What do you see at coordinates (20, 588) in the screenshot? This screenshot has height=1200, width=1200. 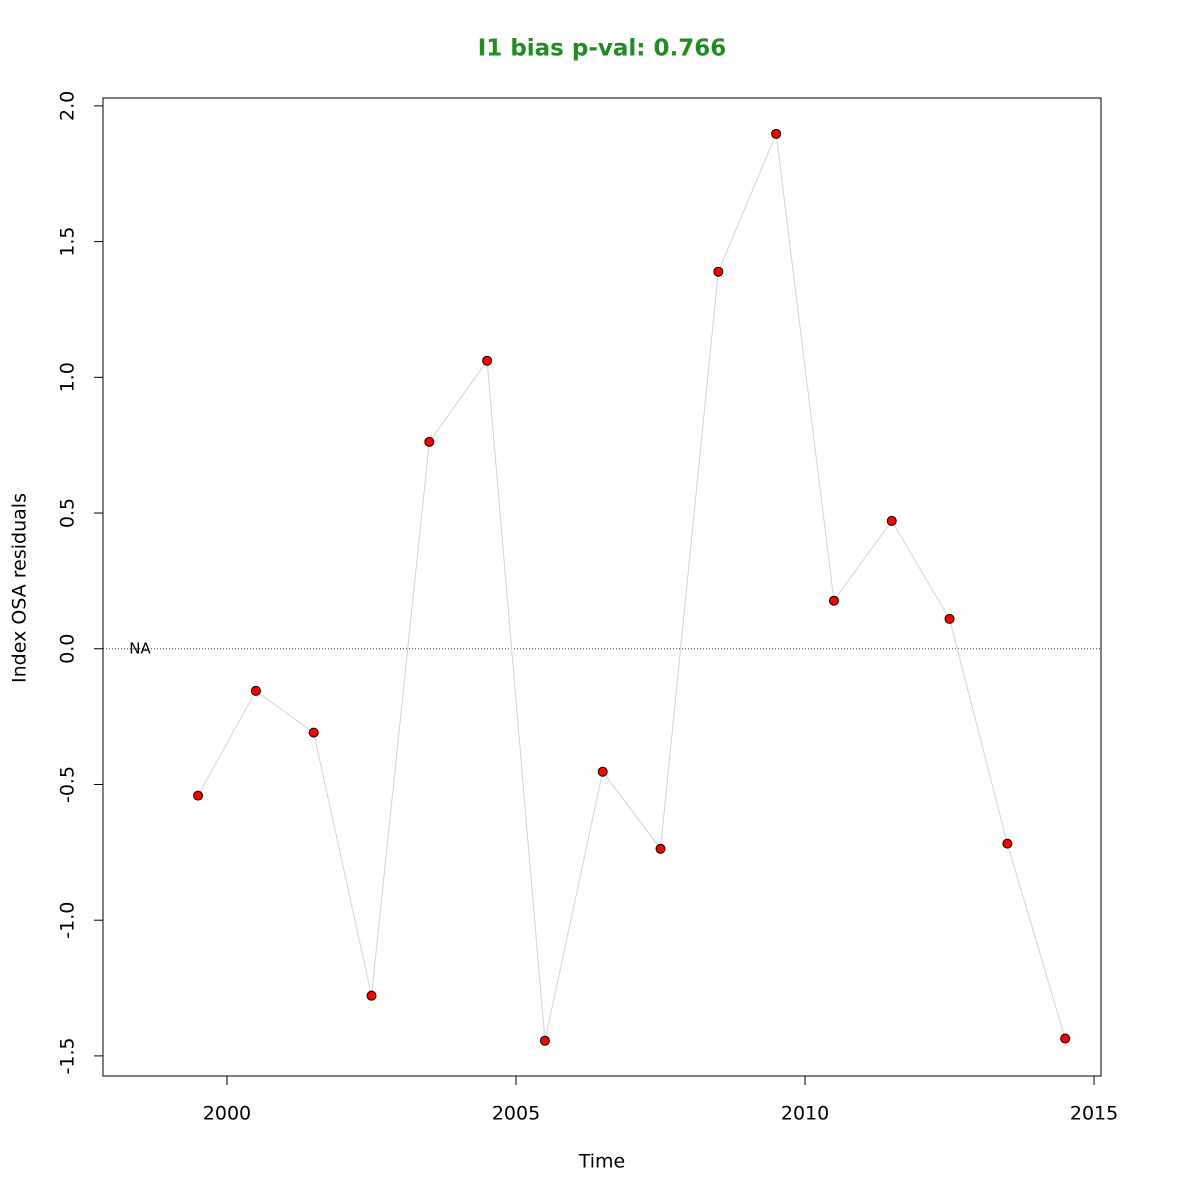 I see `y-axis-label: Index OSA residuals` at bounding box center [20, 588].